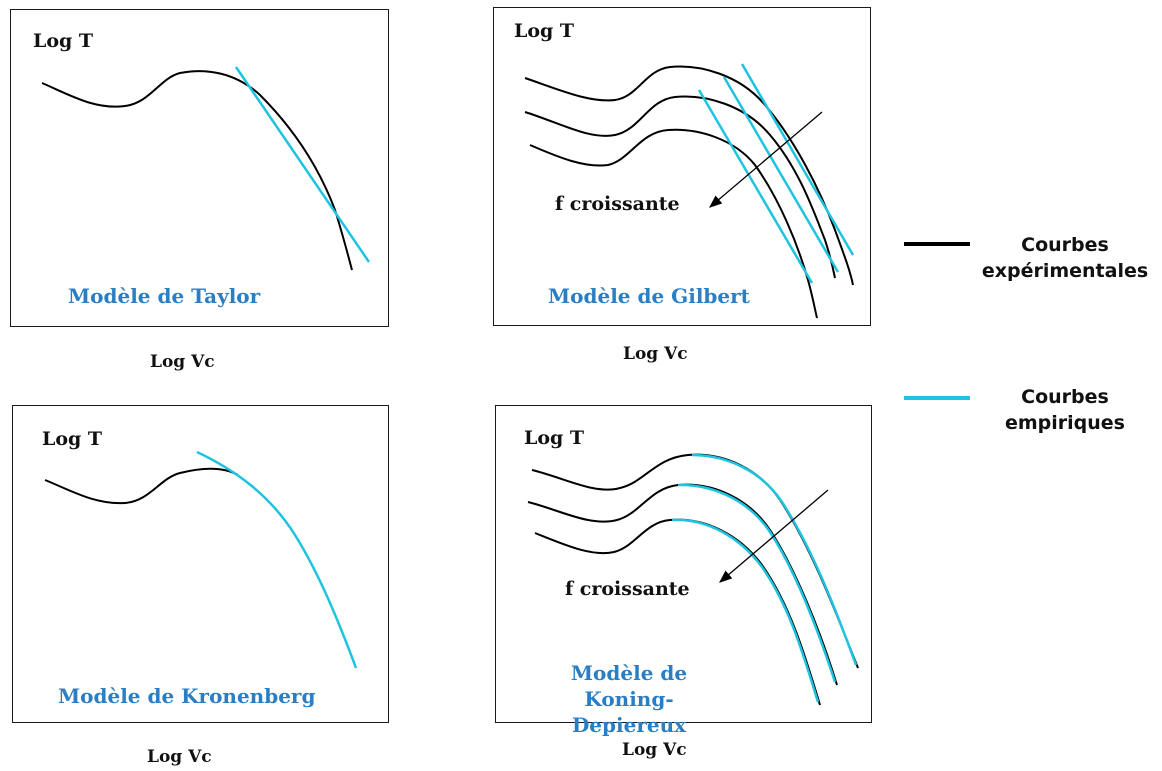 This screenshot has width=1162, height=771. I want to click on koning-model-label-line1: Modèle de Koning-, so click(629, 686).